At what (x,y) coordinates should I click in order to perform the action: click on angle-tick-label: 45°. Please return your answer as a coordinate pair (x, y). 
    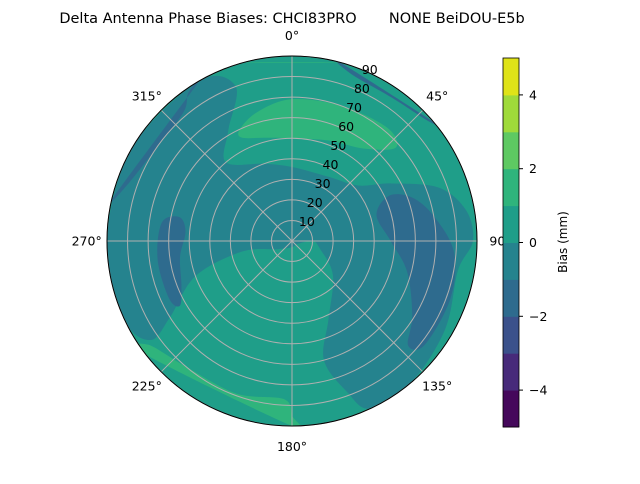
    Looking at the image, I should click on (437, 95).